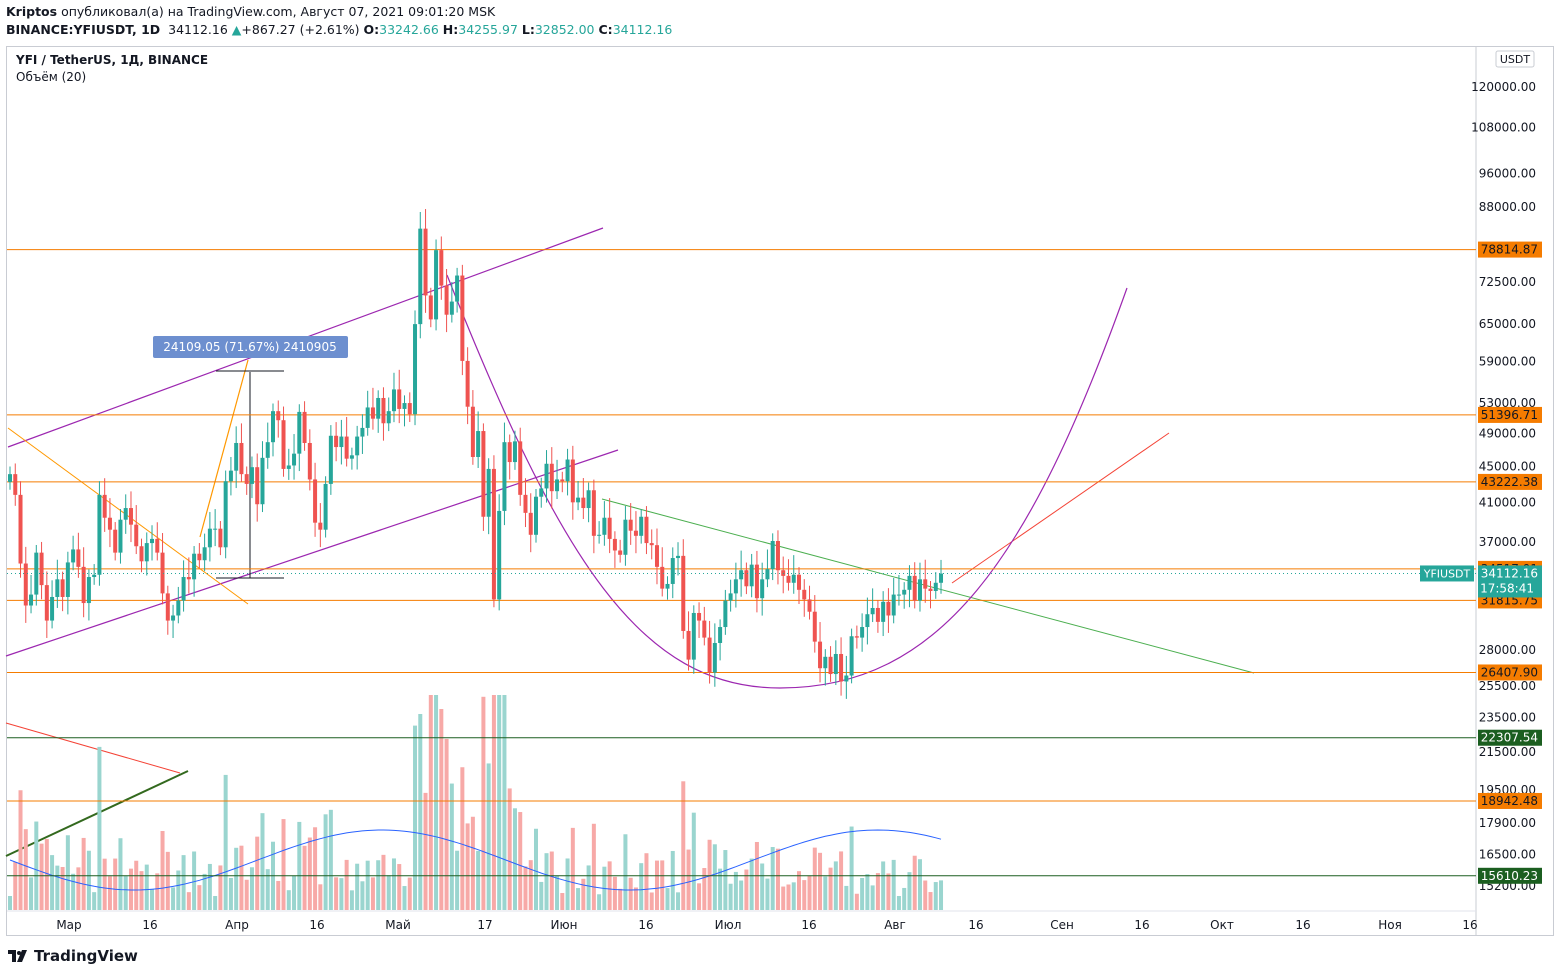  Describe the element at coordinates (1509, 482) in the screenshot. I see `level-price-label: 43222.38` at that location.